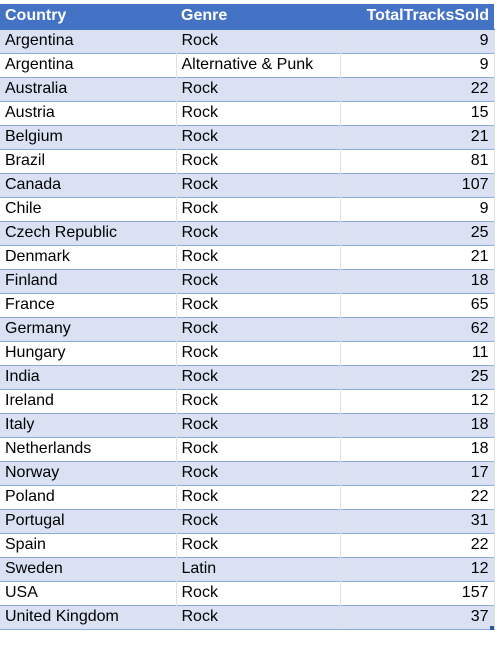 Image resolution: width=497 pixels, height=657 pixels. What do you see at coordinates (88, 161) in the screenshot?
I see `cell-country: Brazil` at bounding box center [88, 161].